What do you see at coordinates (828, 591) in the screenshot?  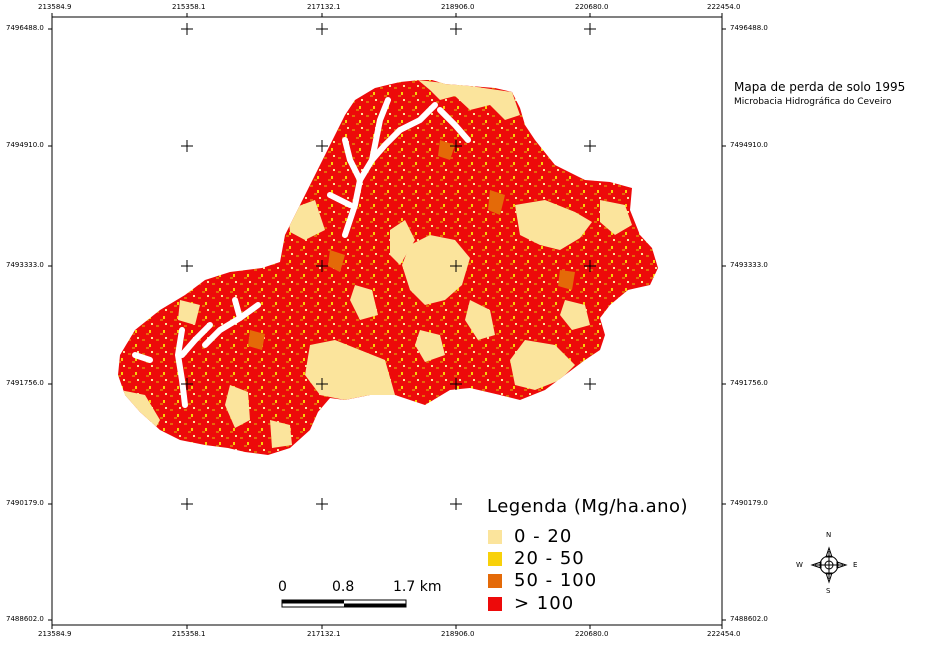 I see `compass-s: S` at bounding box center [828, 591].